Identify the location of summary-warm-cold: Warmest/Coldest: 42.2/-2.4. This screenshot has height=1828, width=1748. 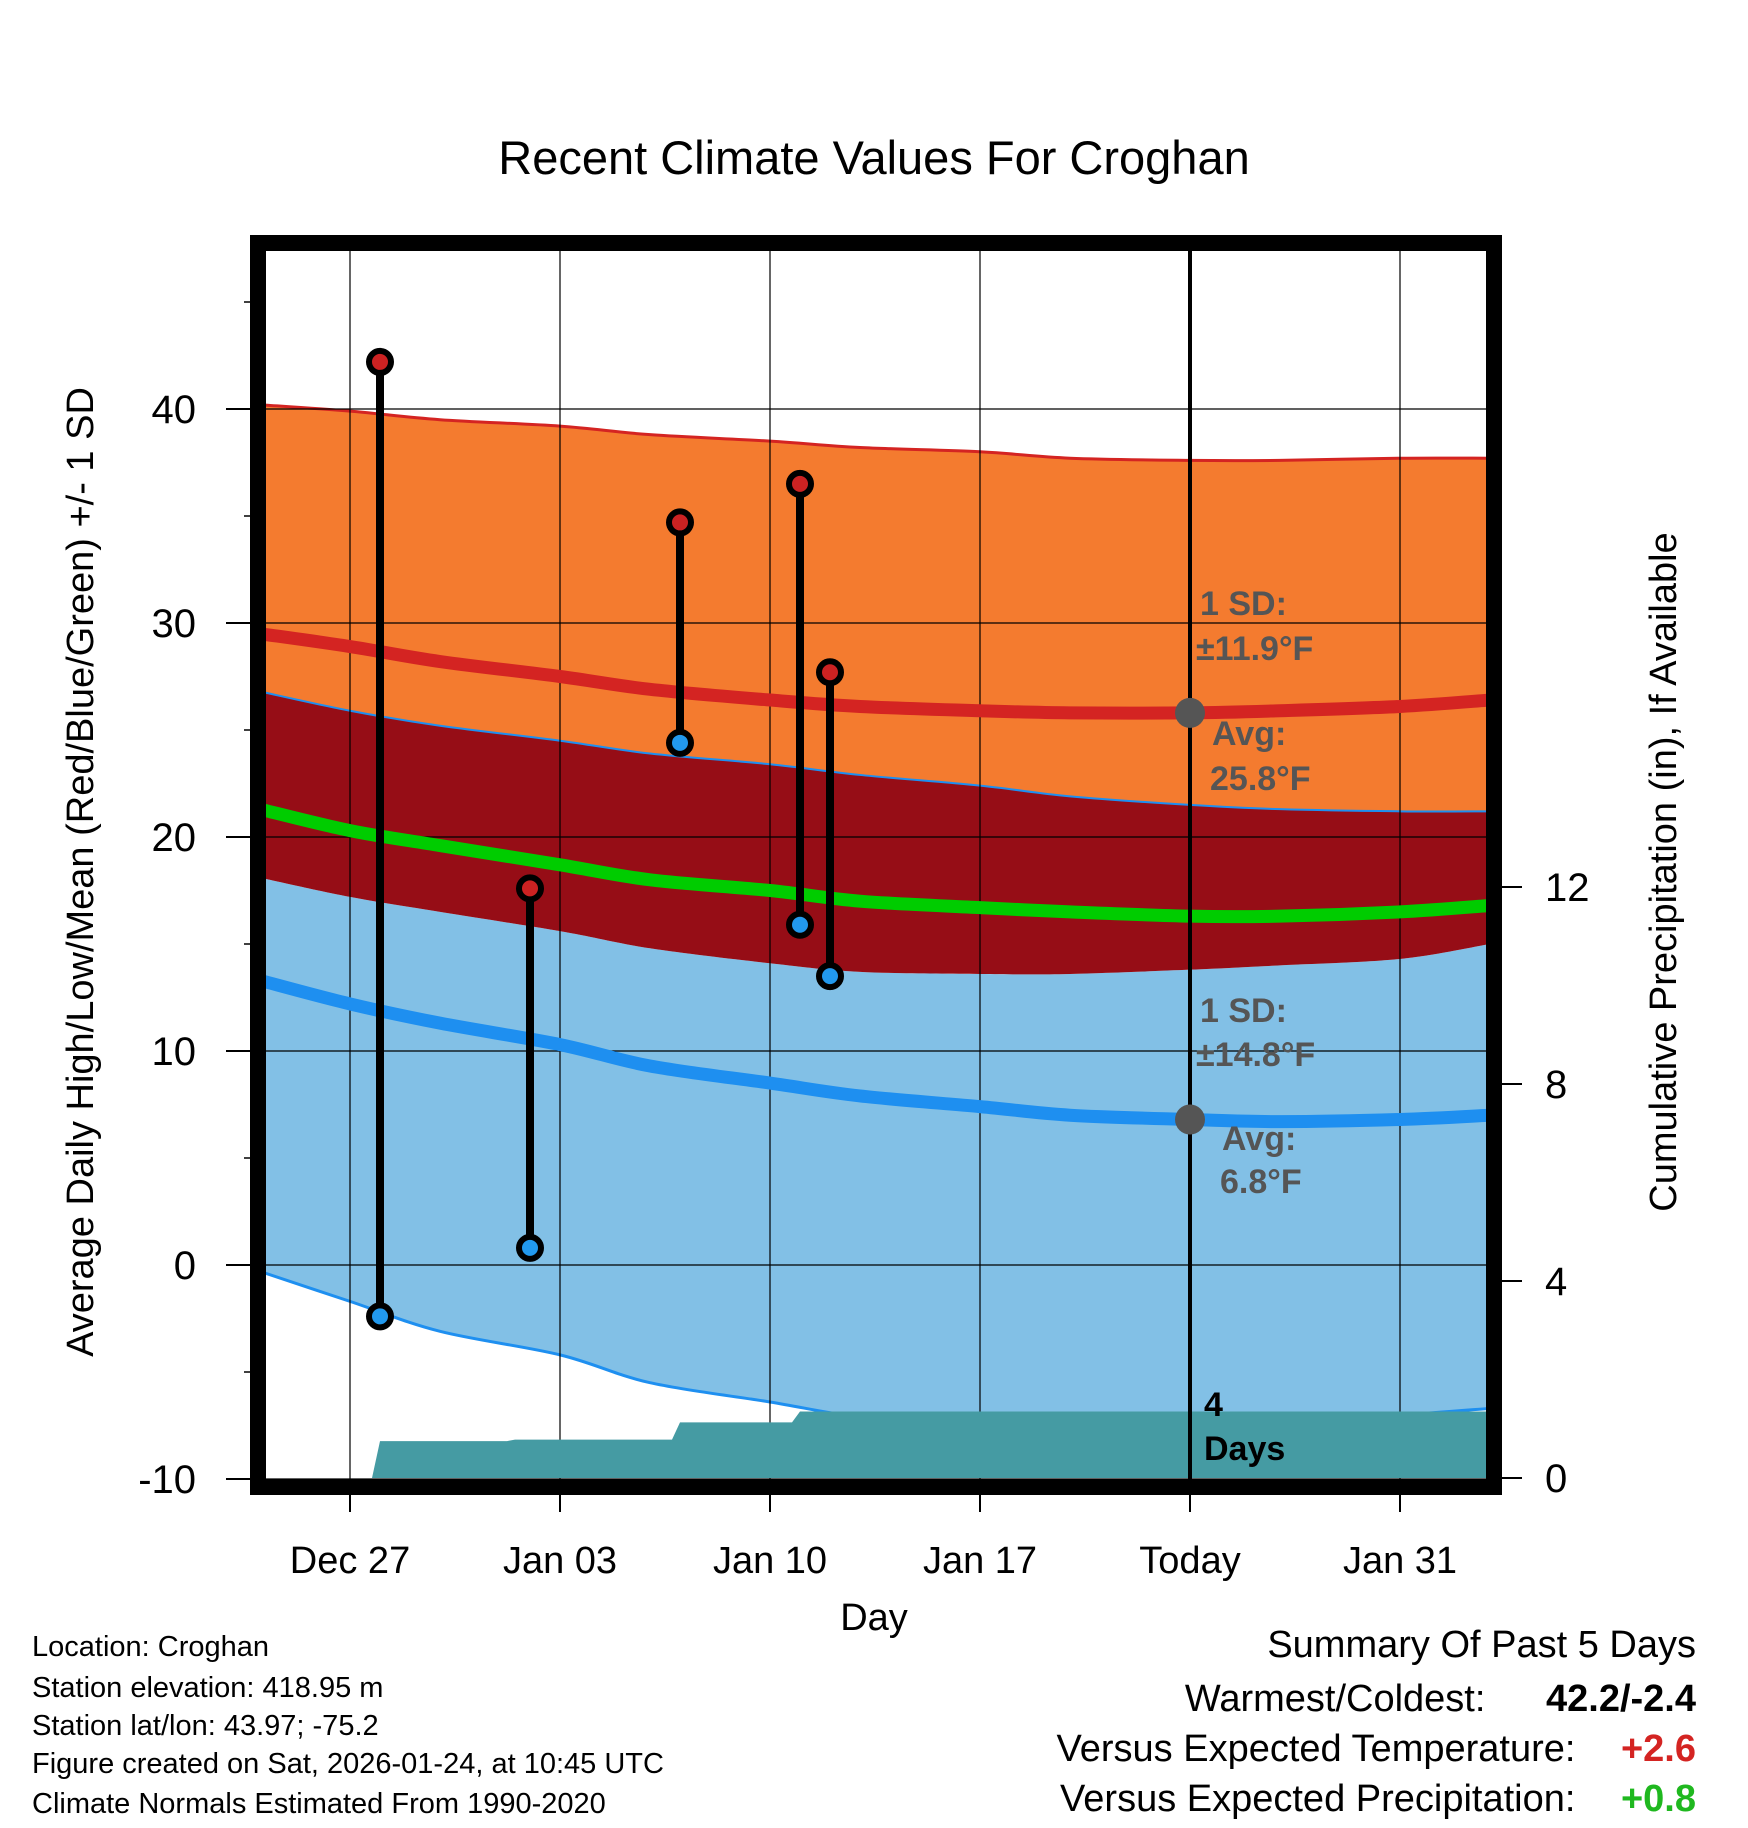
(1440, 1699).